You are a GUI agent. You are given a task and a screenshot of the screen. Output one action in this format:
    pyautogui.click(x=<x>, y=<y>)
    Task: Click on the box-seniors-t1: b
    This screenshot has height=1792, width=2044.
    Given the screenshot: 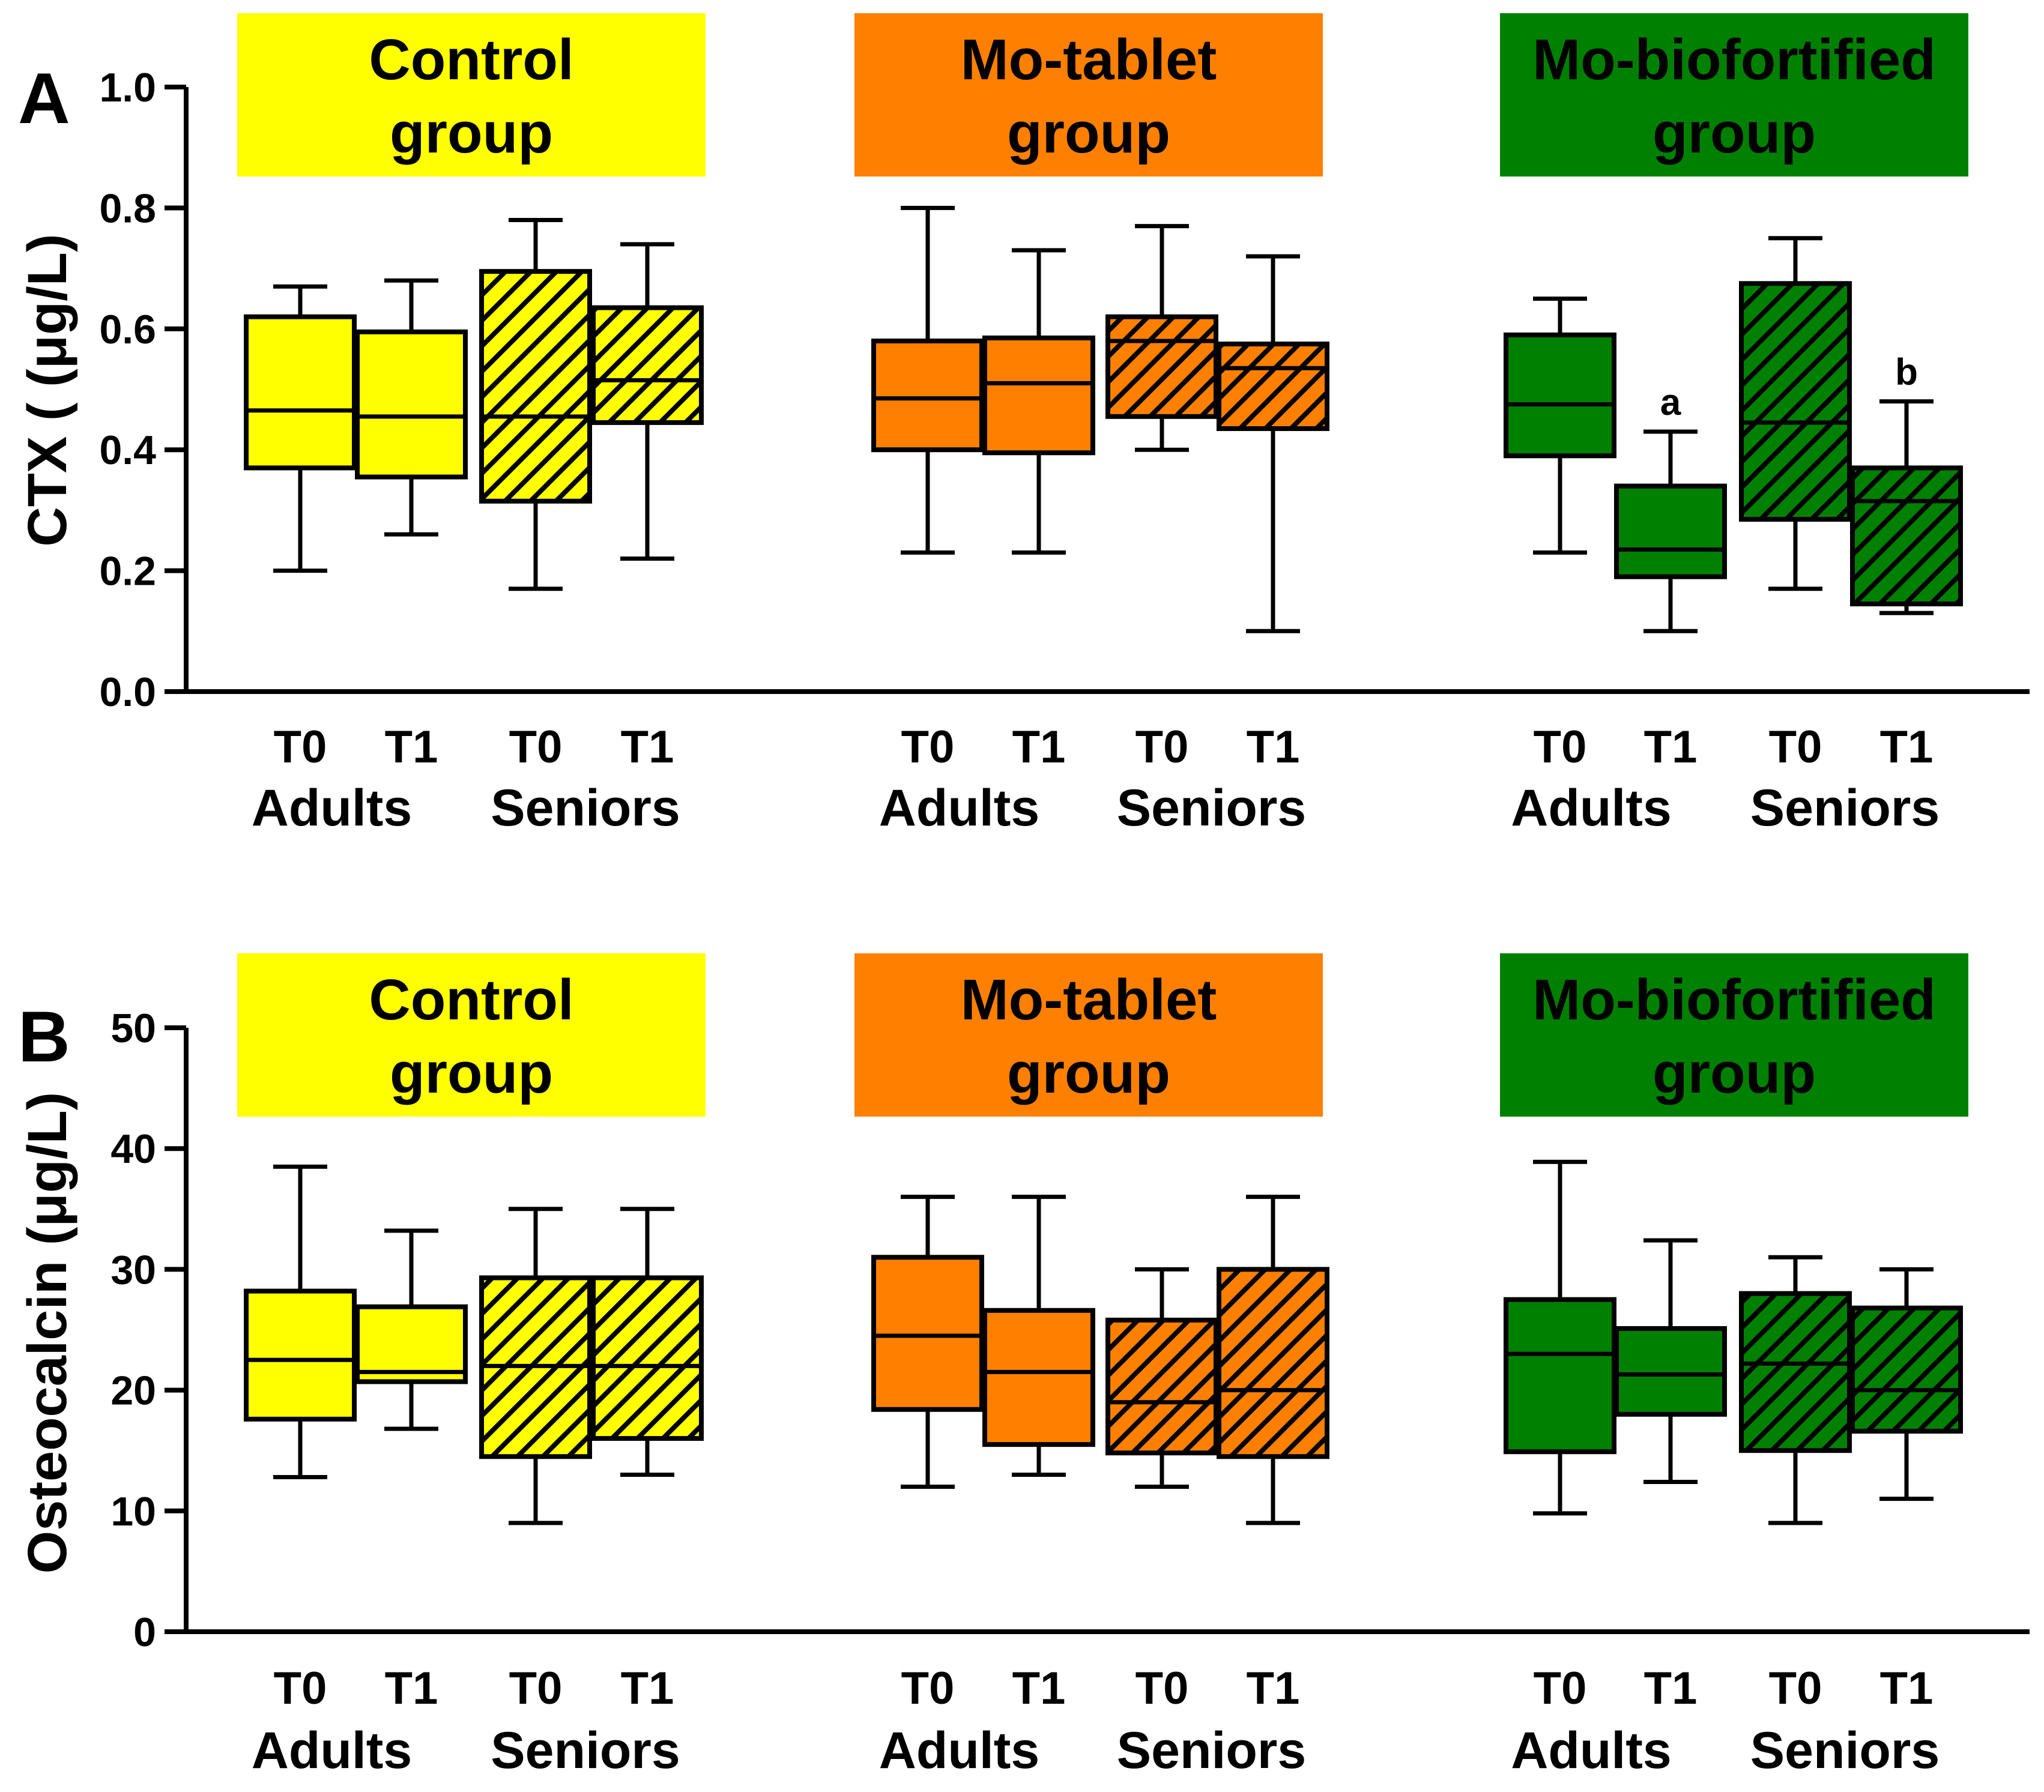 What is the action you would take?
    pyautogui.click(x=1906, y=483)
    